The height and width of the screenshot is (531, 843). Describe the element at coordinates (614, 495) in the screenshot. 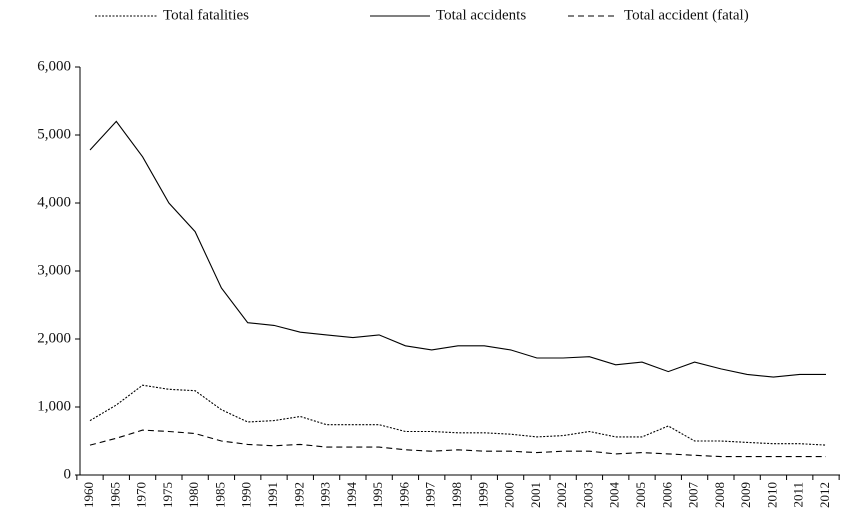

I see `x-tick-label: 2004` at that location.